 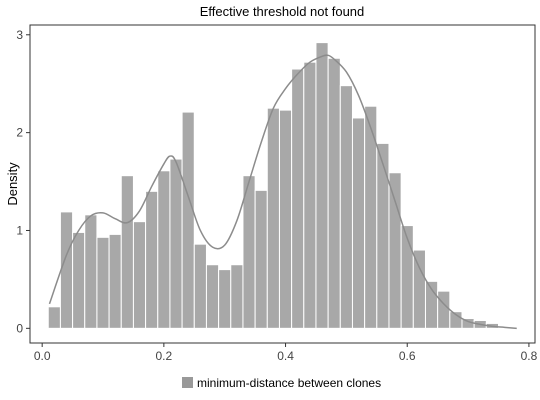 What do you see at coordinates (19, 328) in the screenshot?
I see `y-tick-label: 0` at bounding box center [19, 328].